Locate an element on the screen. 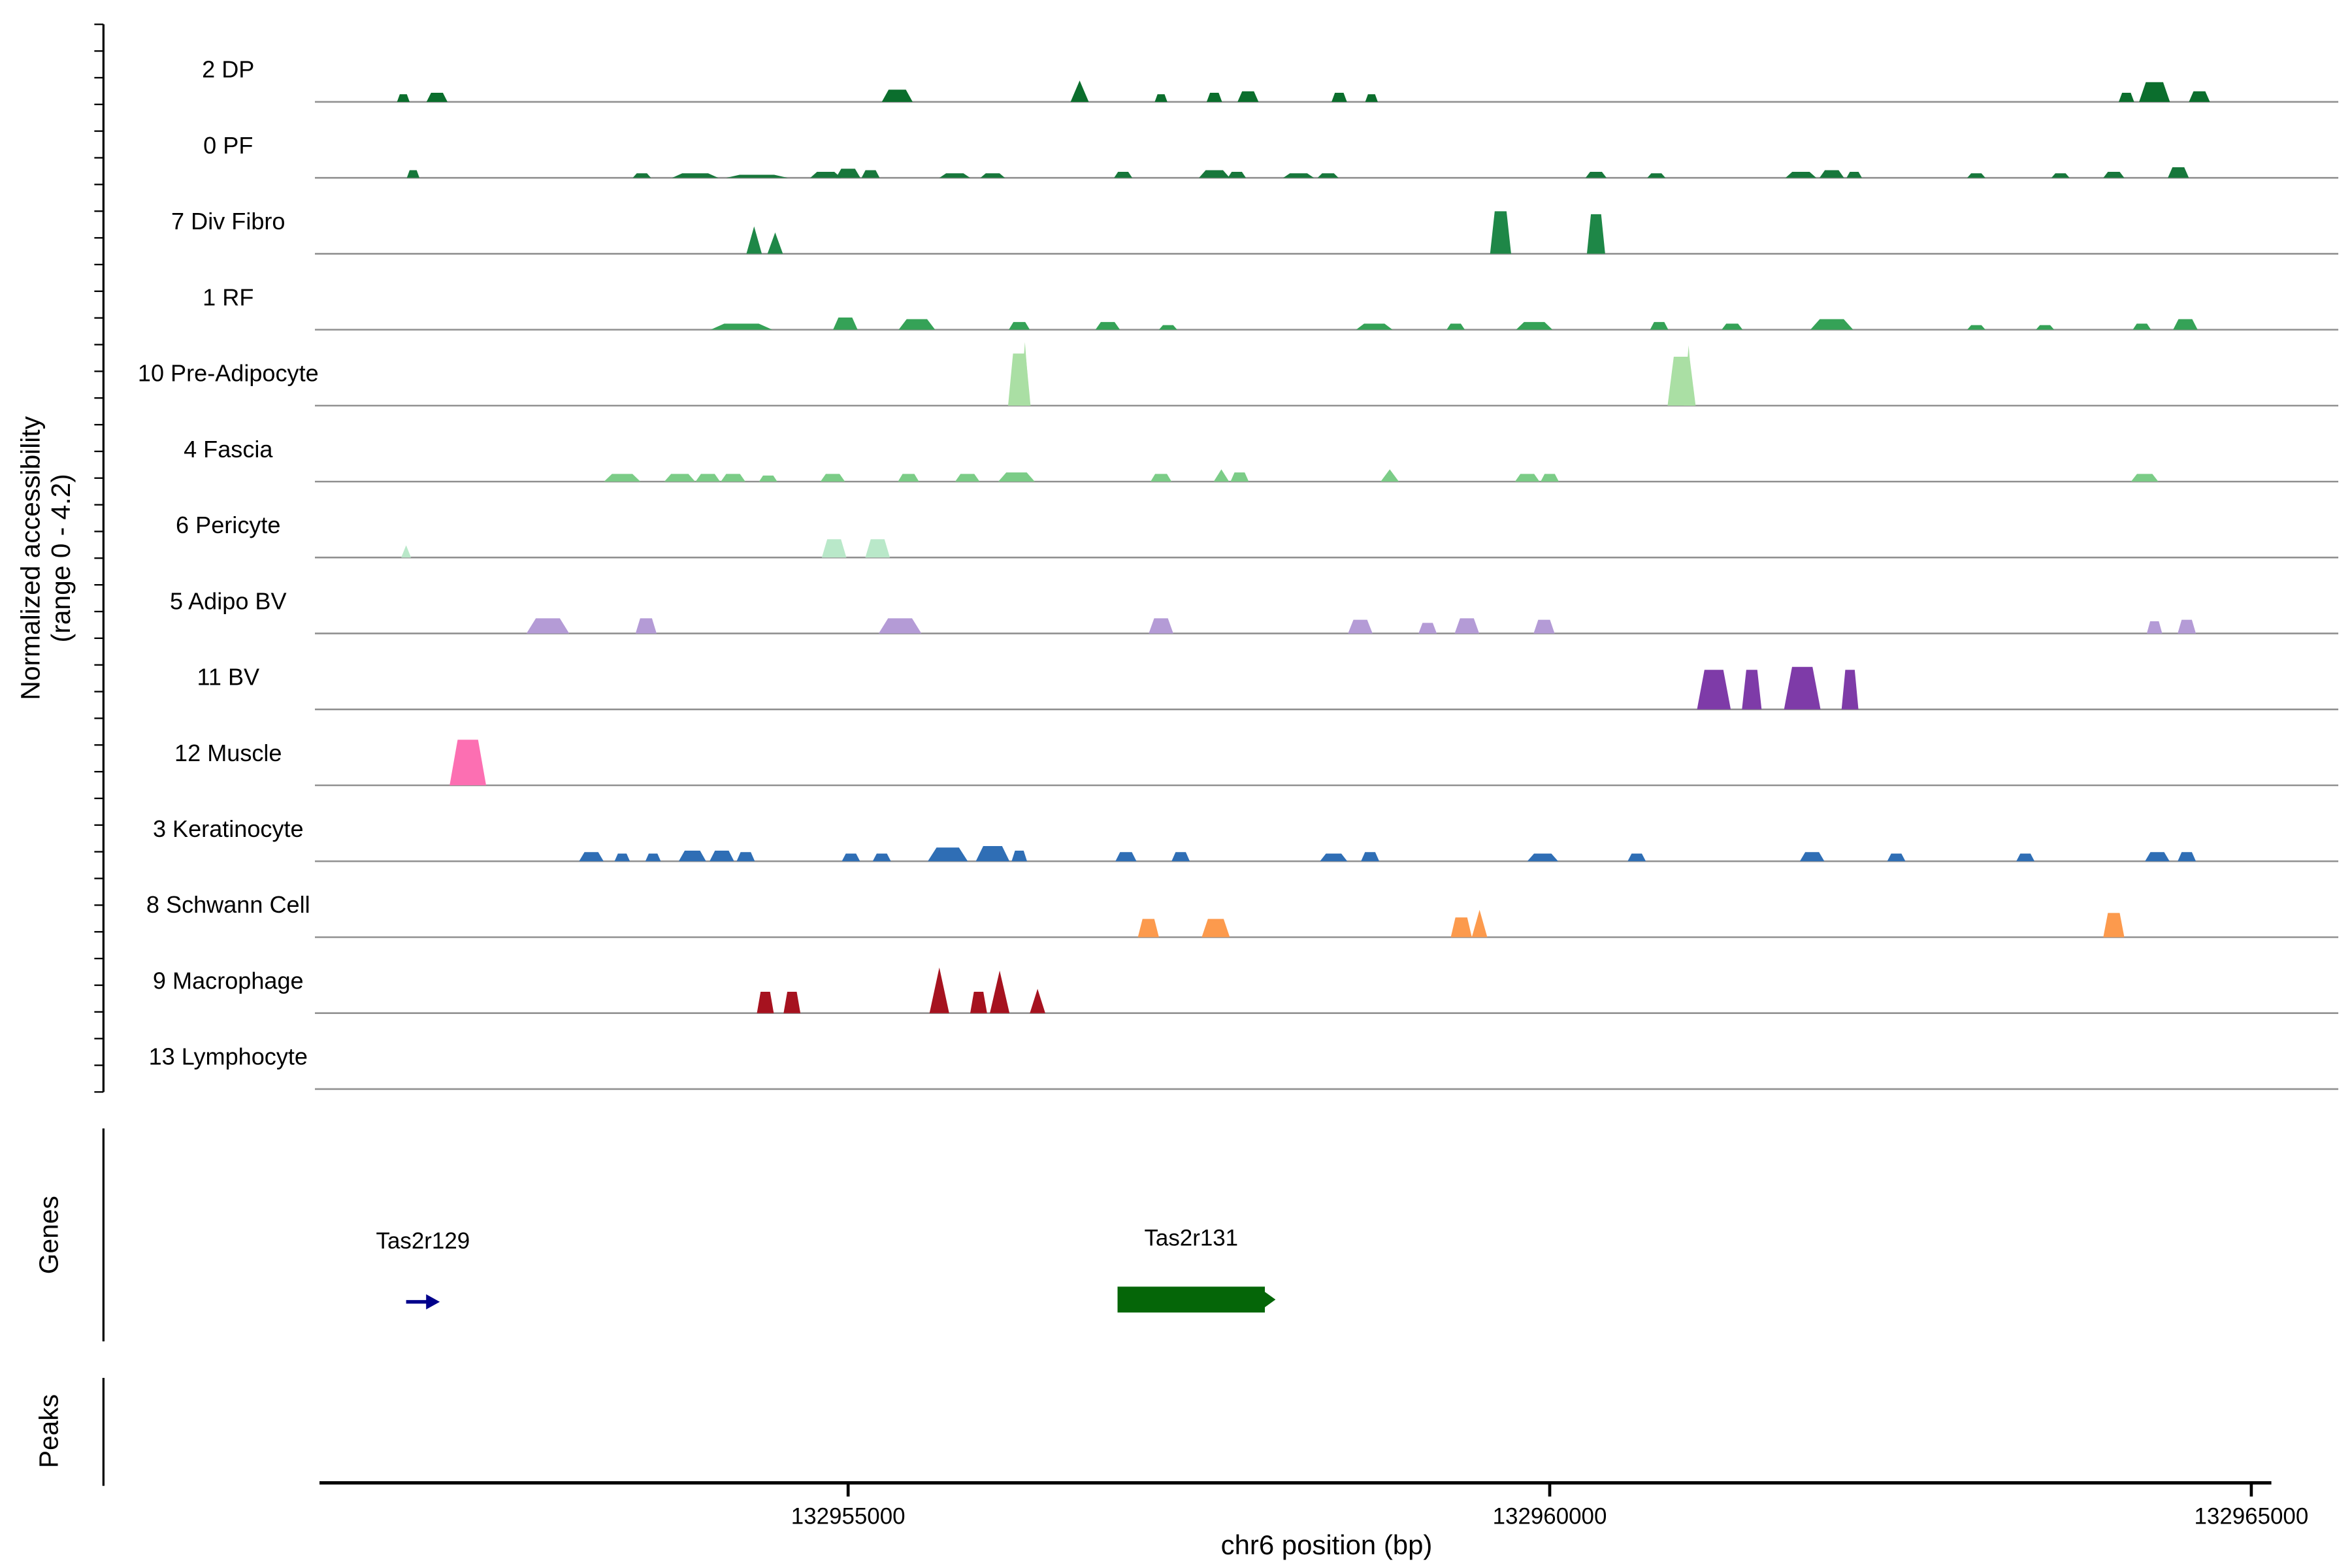  x-axis: 132955000 132960000 132965000 is located at coordinates (1313, 1505).